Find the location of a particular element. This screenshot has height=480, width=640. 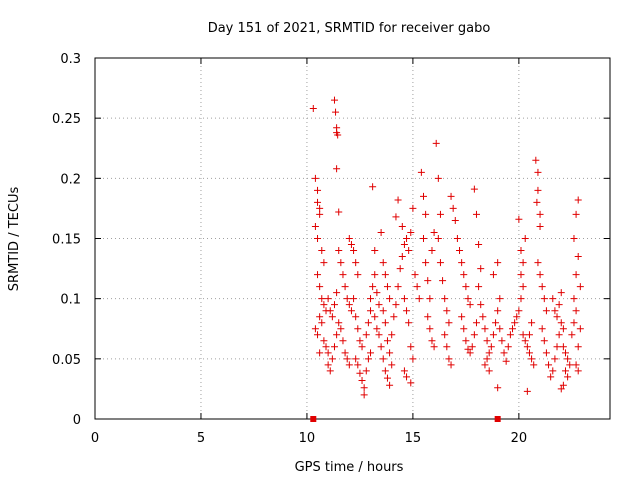

x-tick-label: 20 is located at coordinates (519, 438).